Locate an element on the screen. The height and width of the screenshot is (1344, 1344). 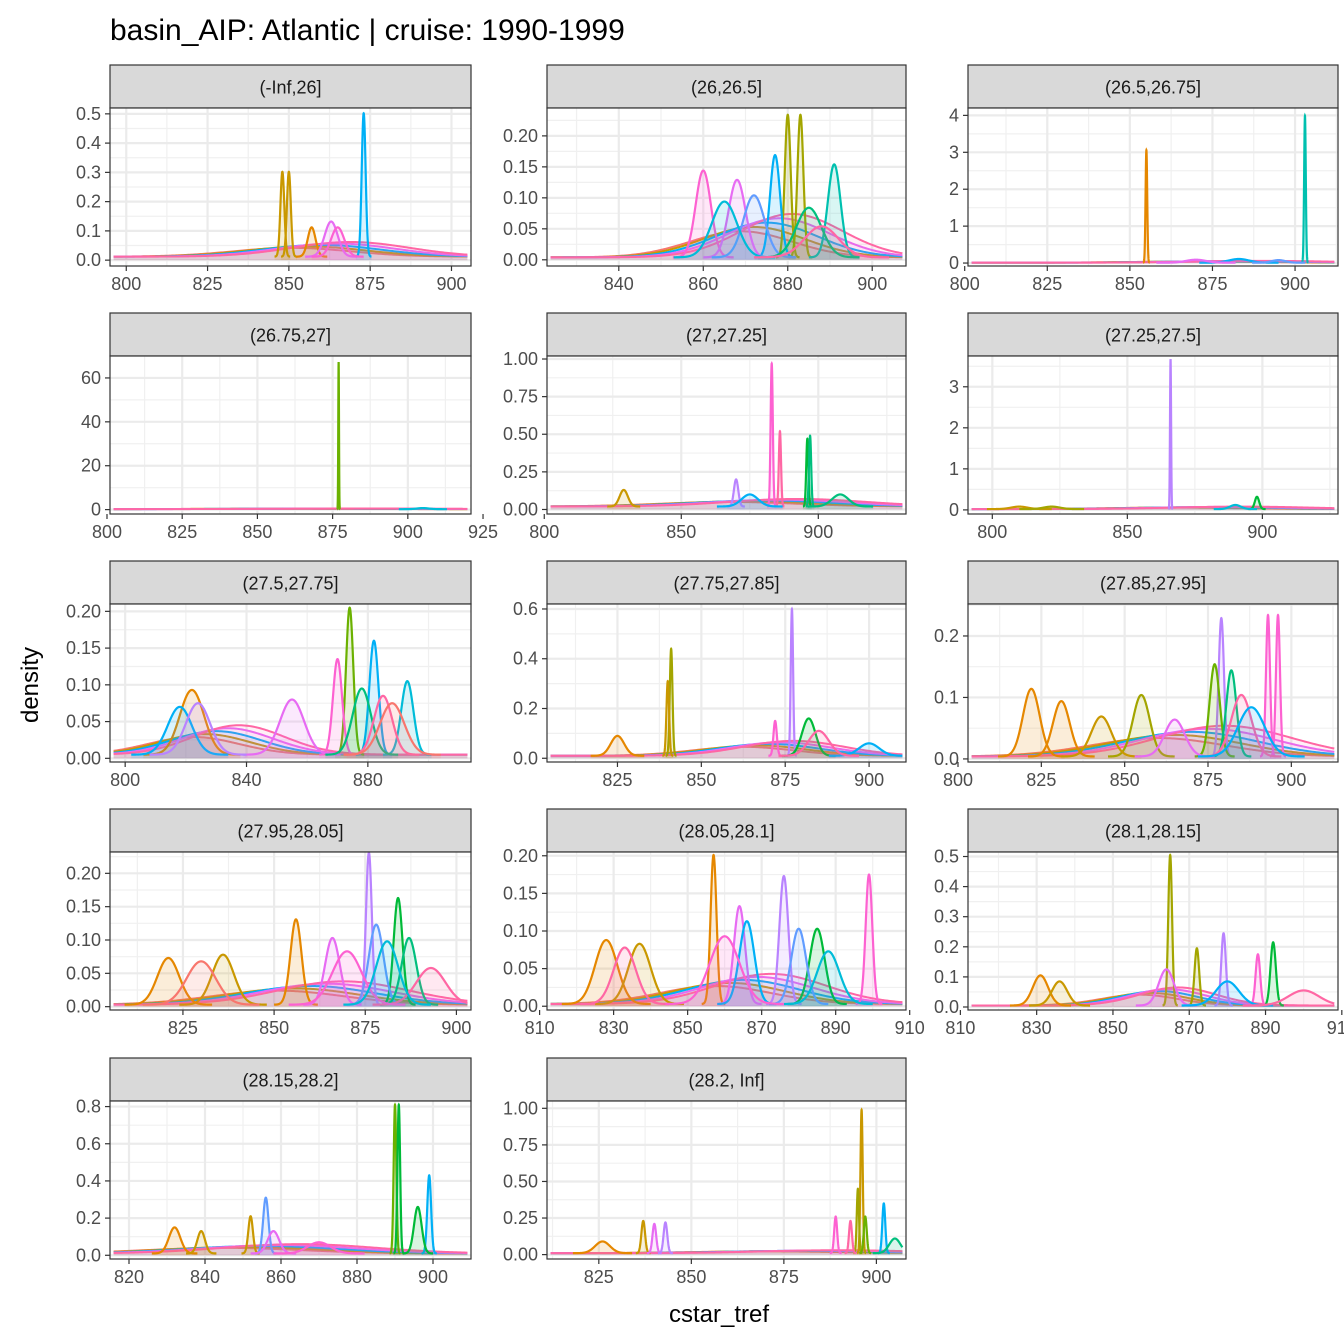
gridlines is located at coordinates (290, 435).